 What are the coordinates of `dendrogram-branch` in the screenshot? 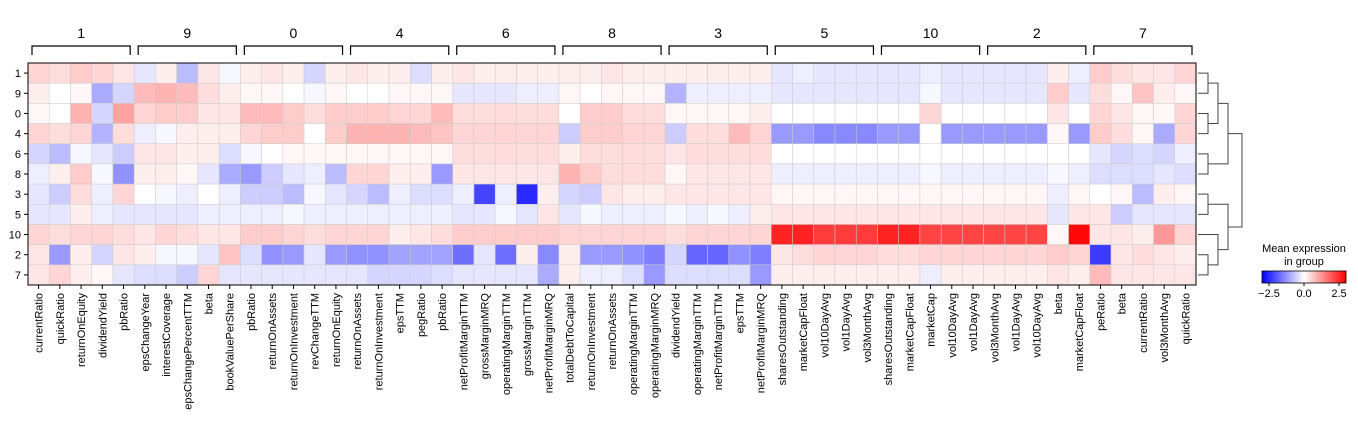 It's located at (1235, 180).